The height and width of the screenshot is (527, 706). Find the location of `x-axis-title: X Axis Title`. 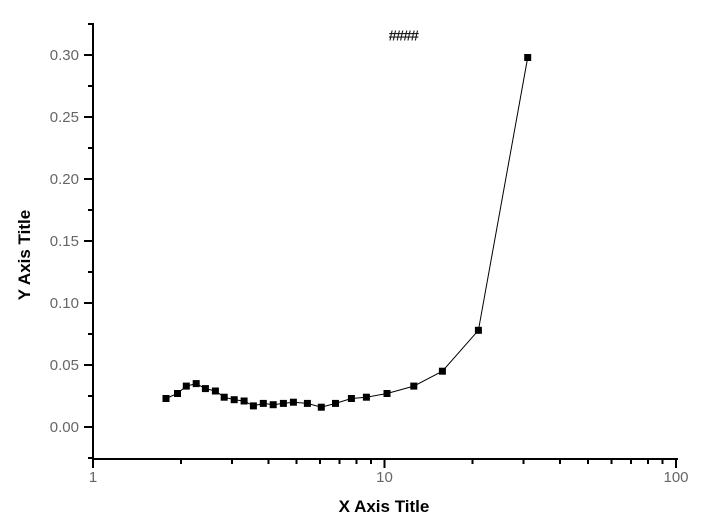

x-axis-title: X Axis Title is located at coordinates (384, 506).